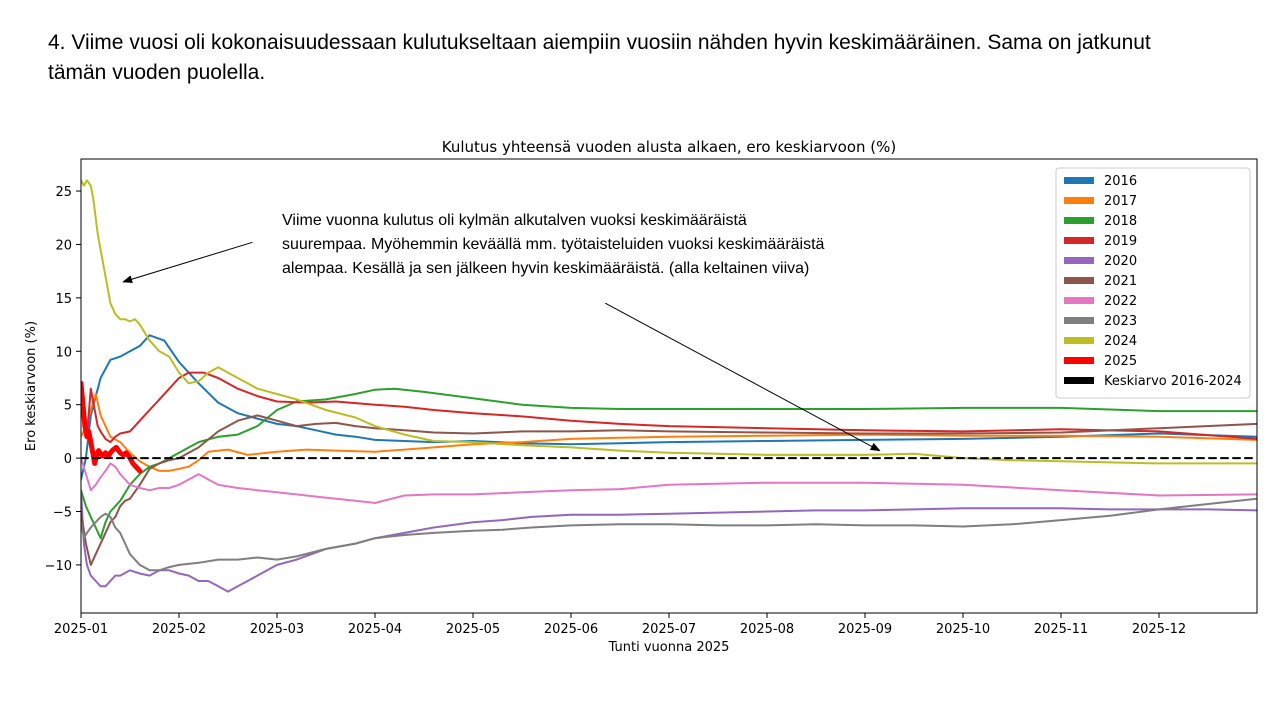 The image size is (1280, 720). I want to click on y-tick-label: −10, so click(58, 566).